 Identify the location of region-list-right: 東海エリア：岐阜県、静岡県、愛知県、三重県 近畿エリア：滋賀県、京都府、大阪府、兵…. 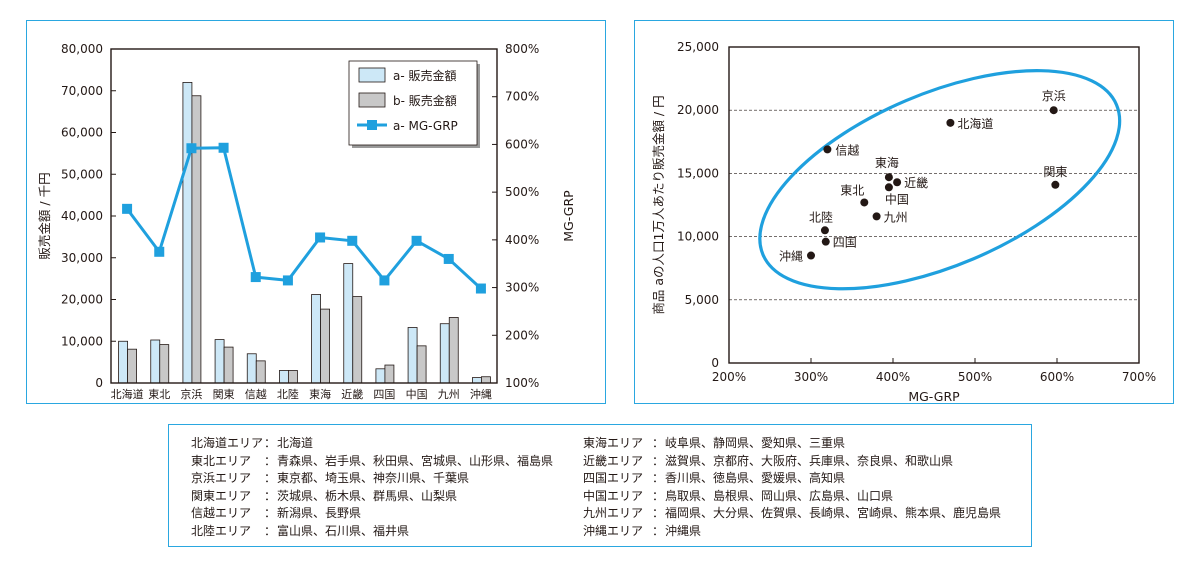
(792, 488).